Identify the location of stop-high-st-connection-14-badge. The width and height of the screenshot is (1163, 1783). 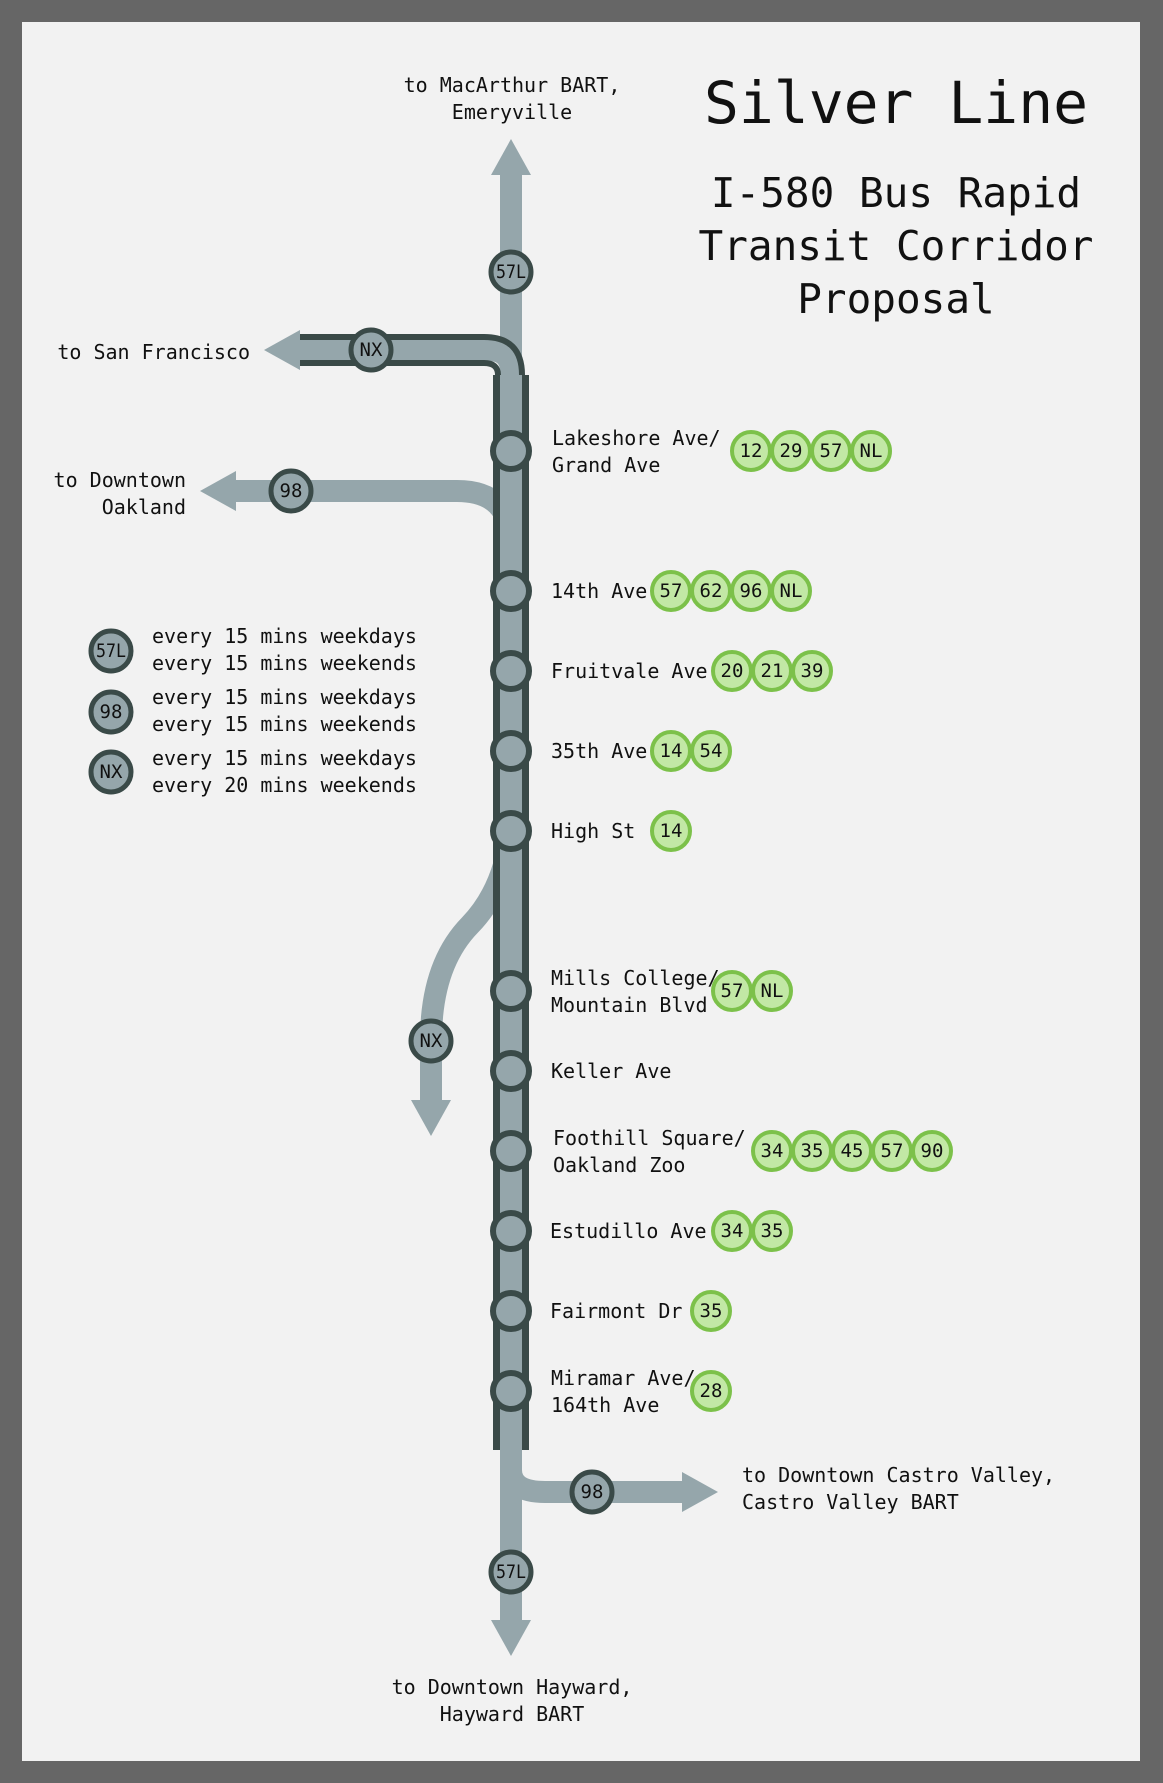
(671, 831).